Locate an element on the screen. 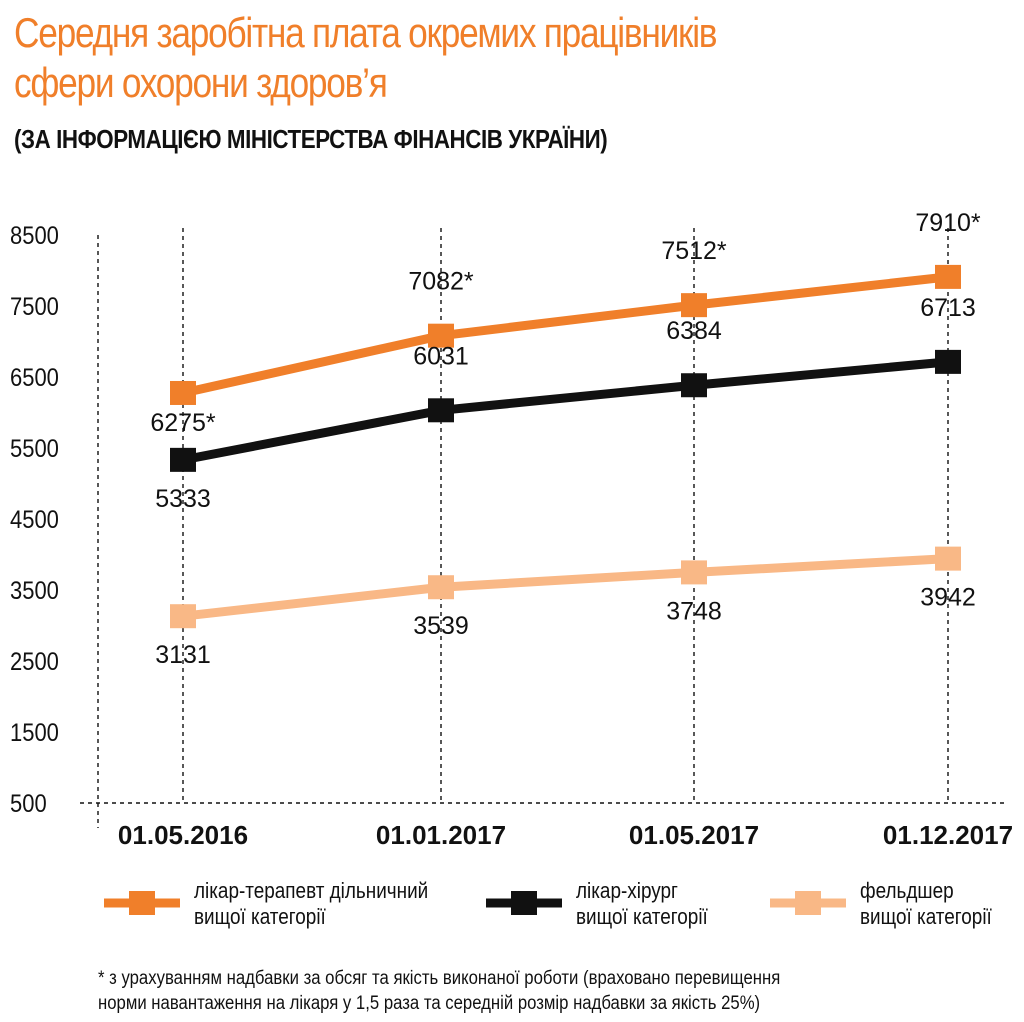 The image size is (1024, 1022). y-tick-label-5500: 5500 is located at coordinates (34, 449).